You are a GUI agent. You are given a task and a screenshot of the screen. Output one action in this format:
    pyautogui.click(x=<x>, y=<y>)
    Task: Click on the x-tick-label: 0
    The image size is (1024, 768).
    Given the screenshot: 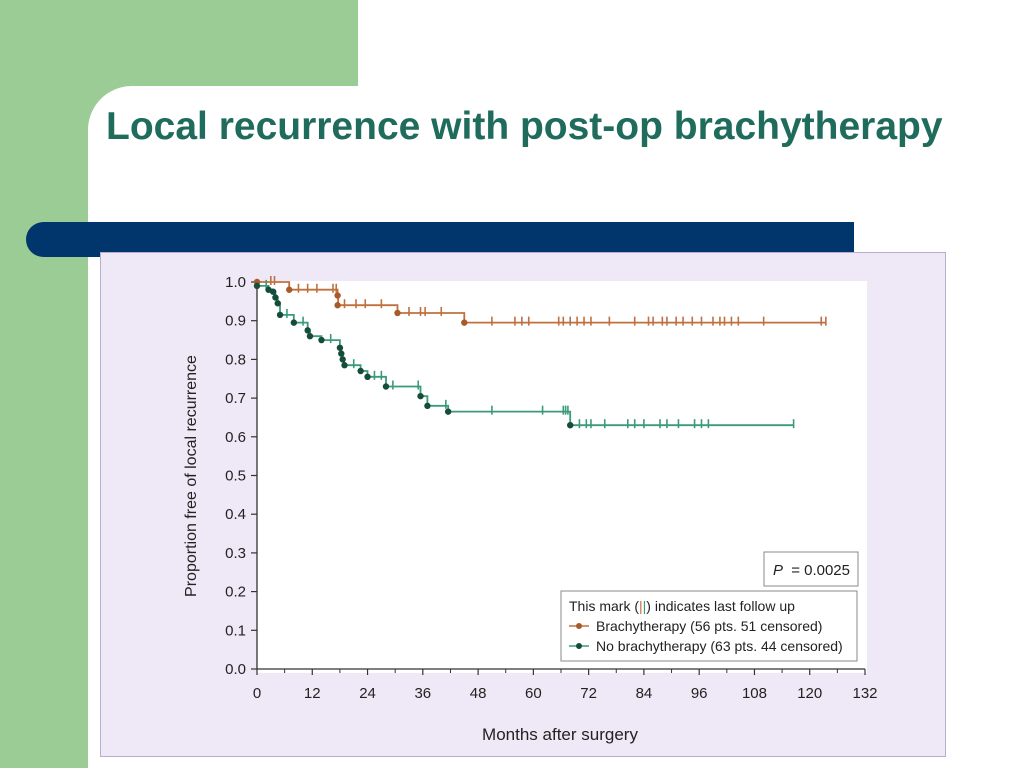 What is the action you would take?
    pyautogui.click(x=257, y=693)
    